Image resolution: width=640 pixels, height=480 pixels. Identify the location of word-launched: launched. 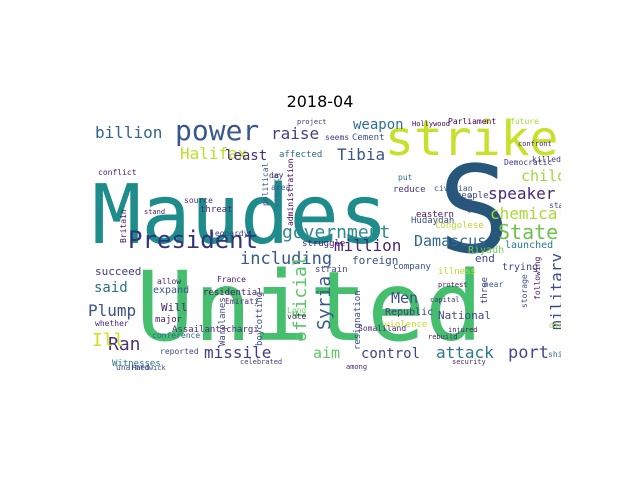
(529, 245).